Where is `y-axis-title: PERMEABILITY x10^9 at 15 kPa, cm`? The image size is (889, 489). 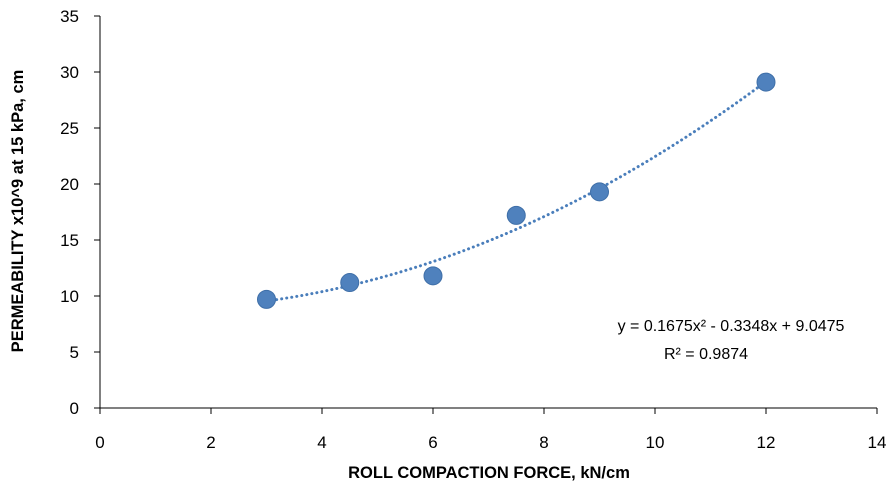 y-axis-title: PERMEABILITY x10^9 at 15 kPa, cm is located at coordinates (18, 211).